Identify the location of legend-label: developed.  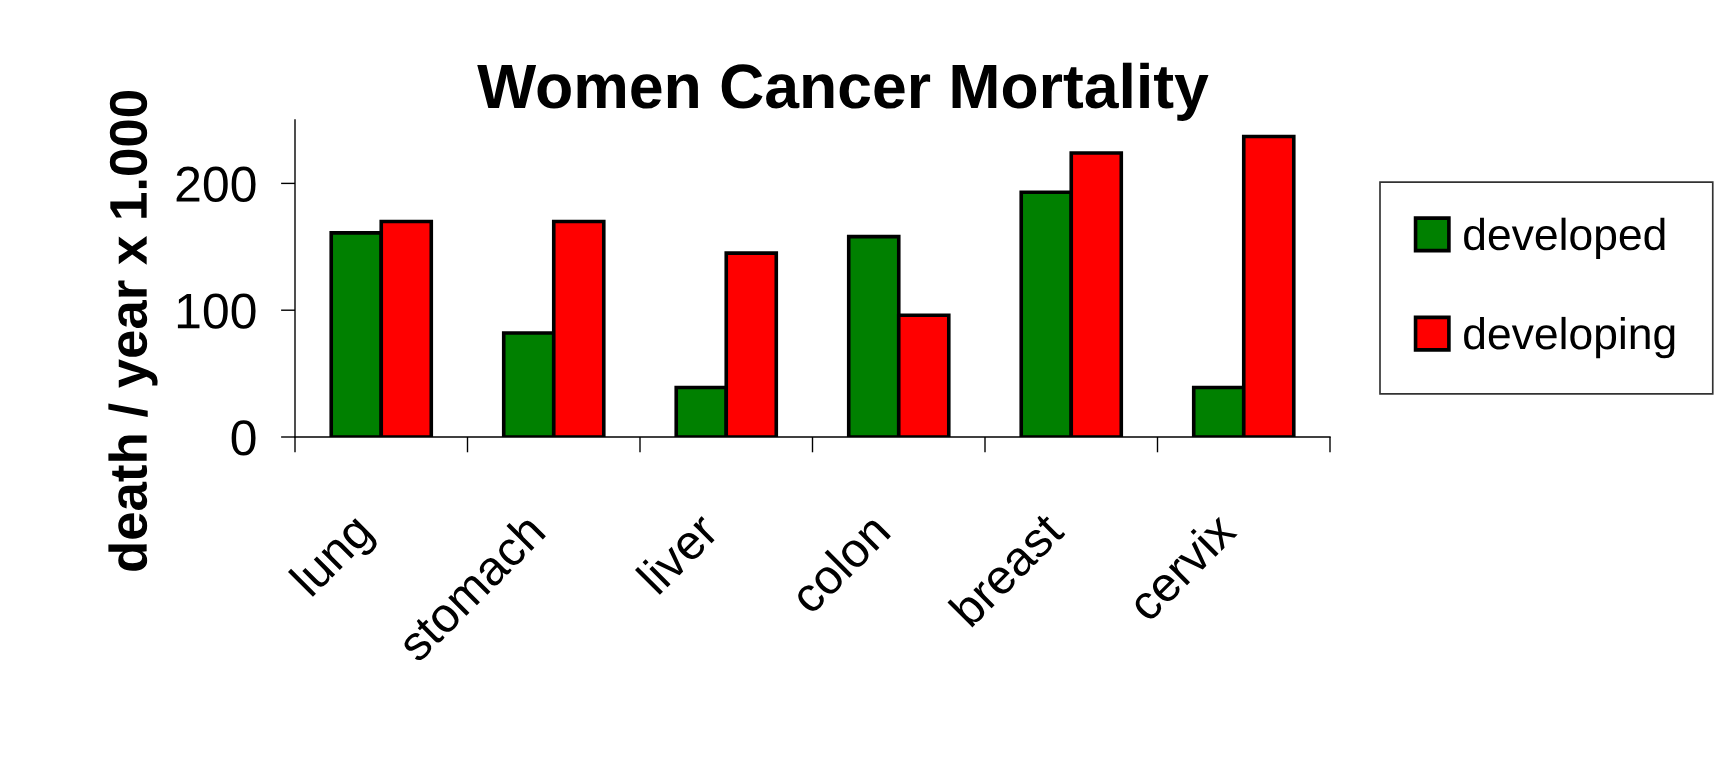
(1564, 238).